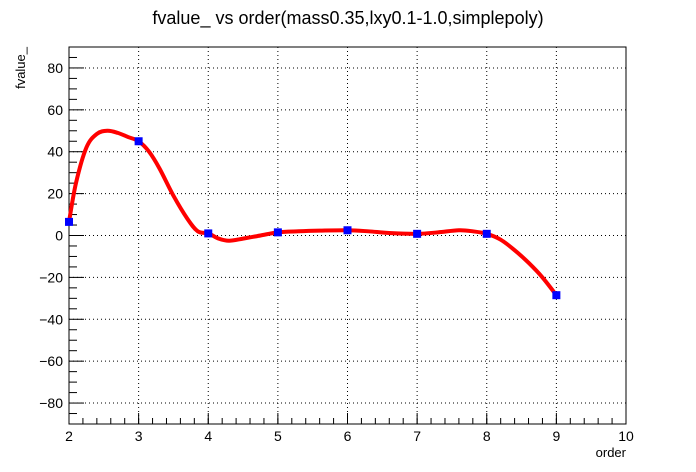  What do you see at coordinates (556, 436) in the screenshot?
I see `x-tick-label: 9` at bounding box center [556, 436].